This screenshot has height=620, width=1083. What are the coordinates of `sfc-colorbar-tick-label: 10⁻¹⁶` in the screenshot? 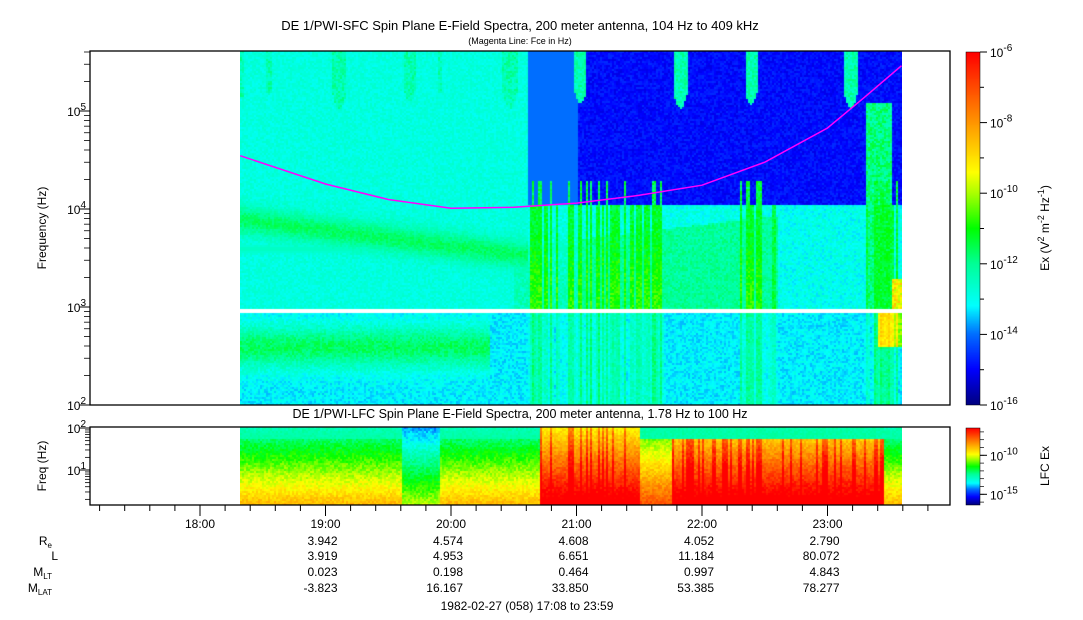 It's located at (1004, 404).